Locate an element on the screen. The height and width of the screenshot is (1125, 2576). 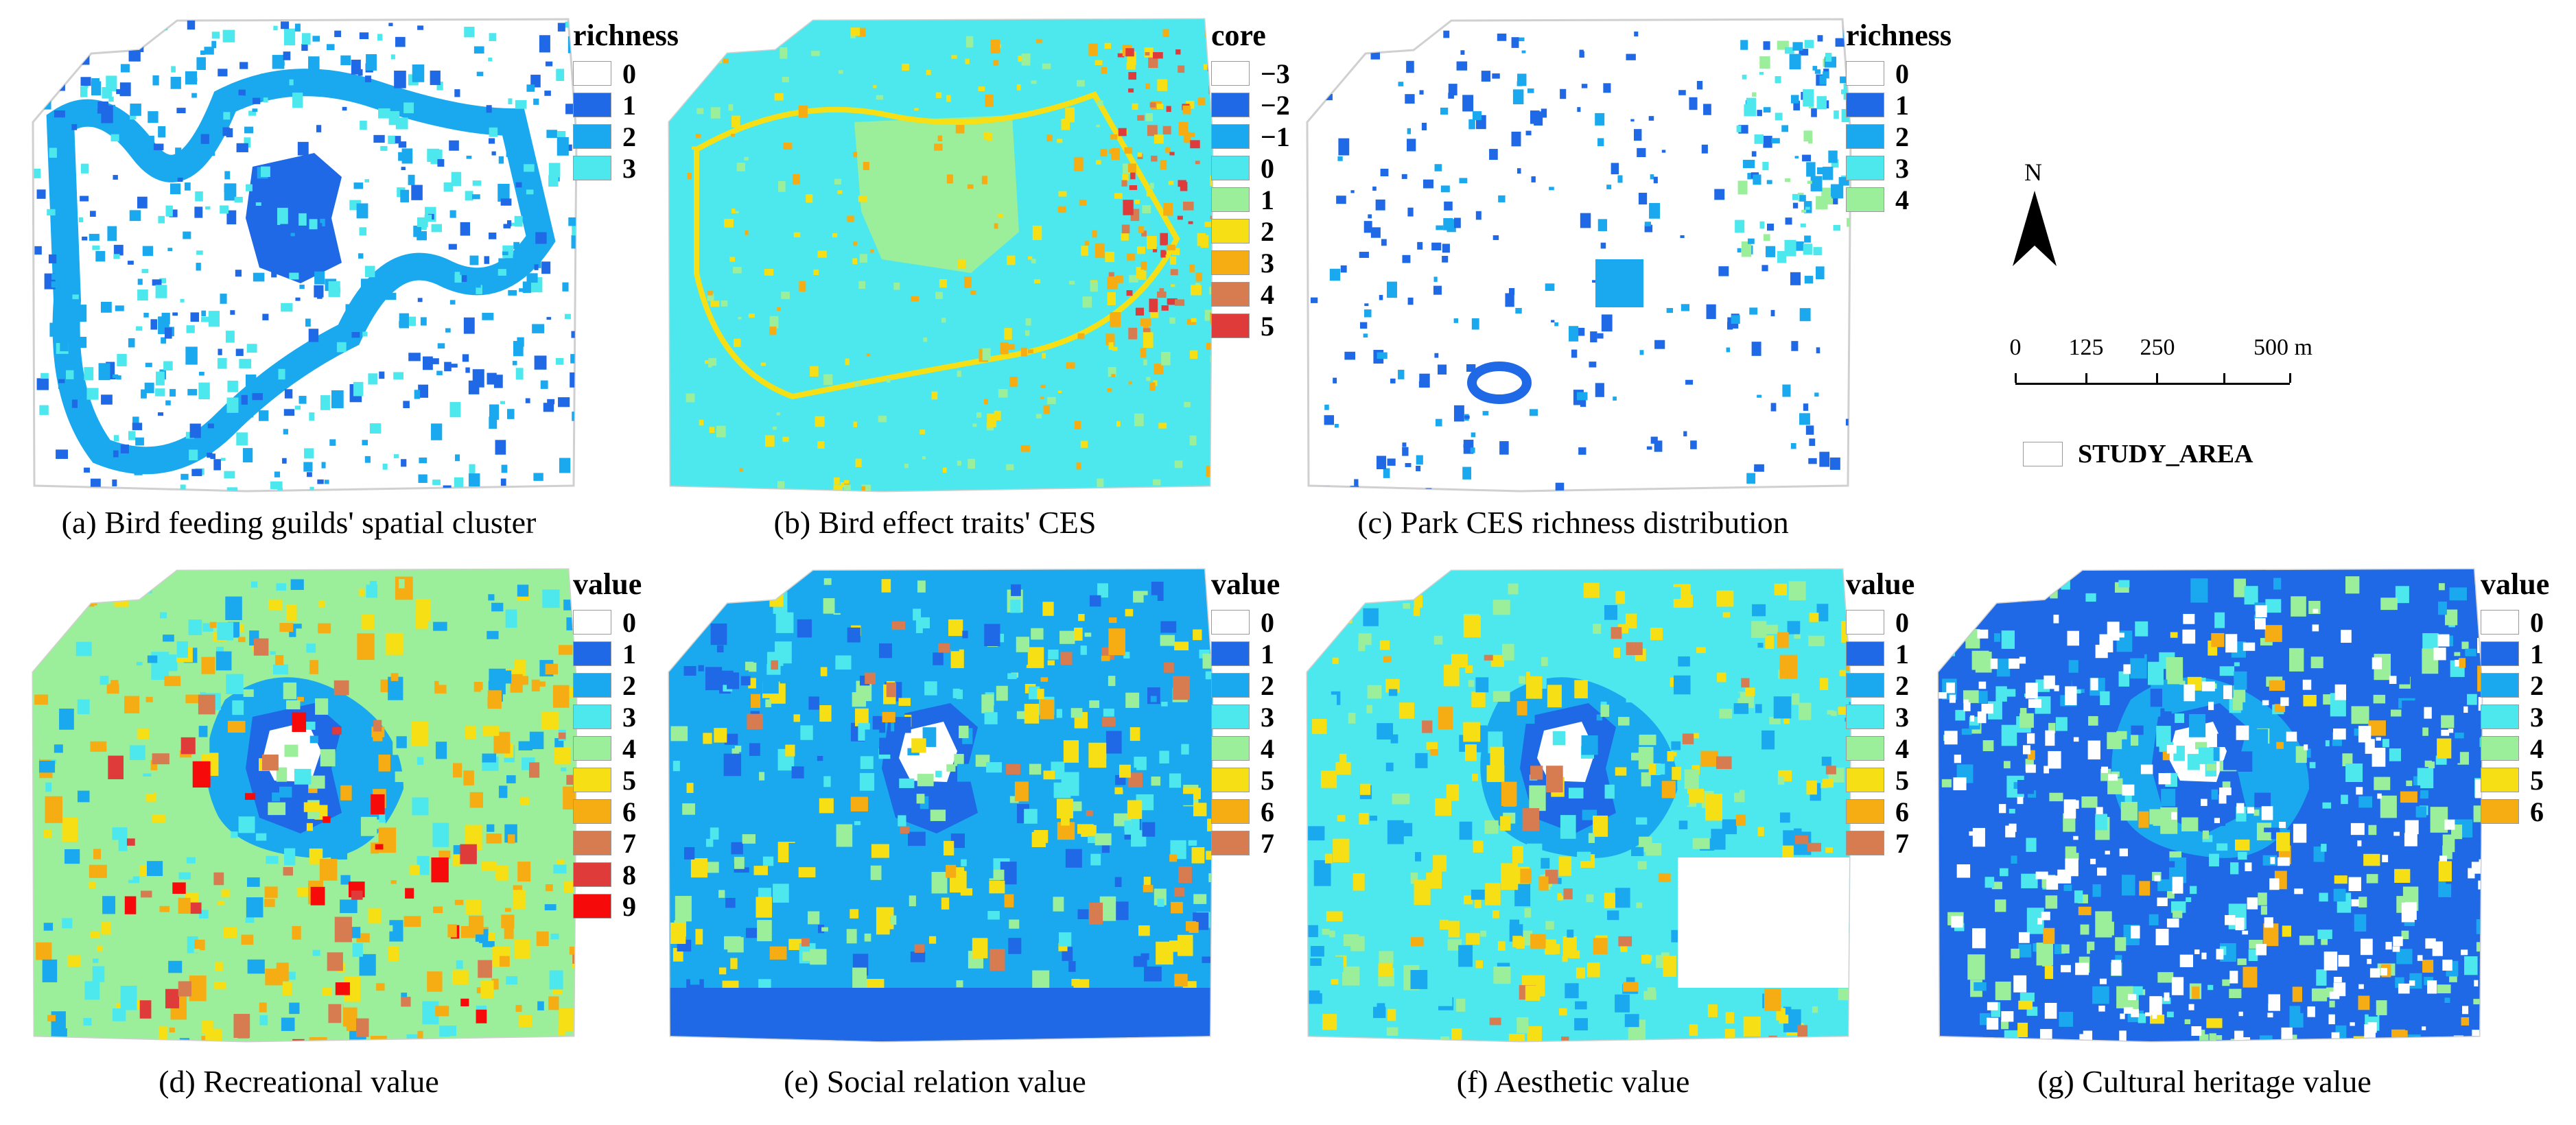
legend-item: 1 is located at coordinates (607, 654).